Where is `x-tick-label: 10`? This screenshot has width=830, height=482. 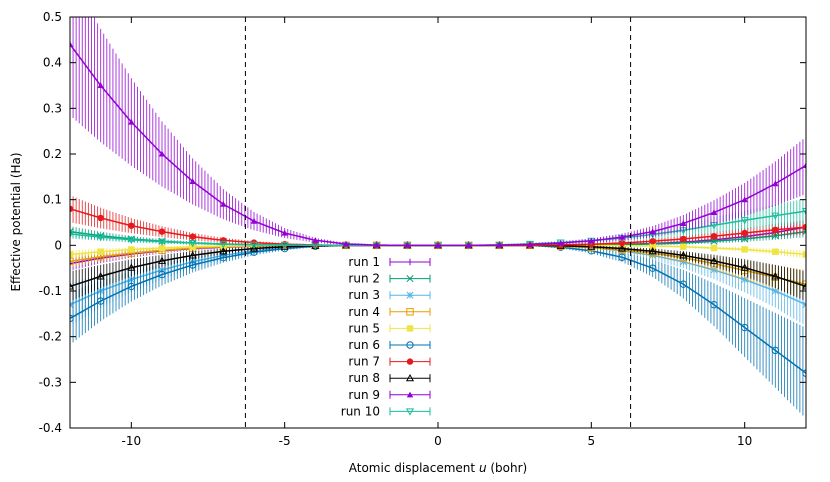 x-tick-label: 10 is located at coordinates (744, 441).